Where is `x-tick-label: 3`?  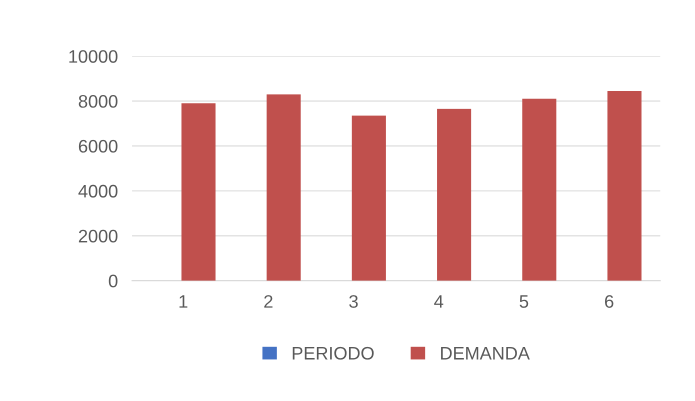 x-tick-label: 3 is located at coordinates (353, 301).